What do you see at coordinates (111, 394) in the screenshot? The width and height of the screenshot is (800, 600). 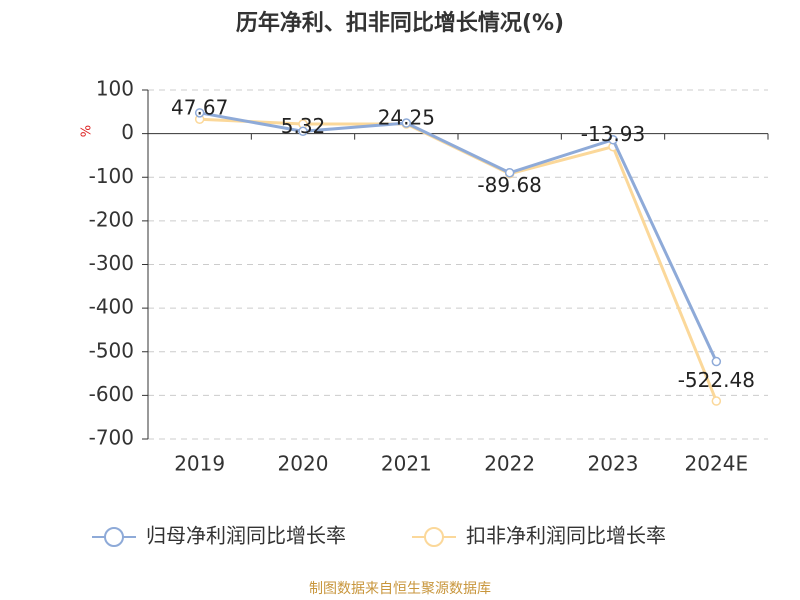 I see `y-tick-label: -600` at bounding box center [111, 394].